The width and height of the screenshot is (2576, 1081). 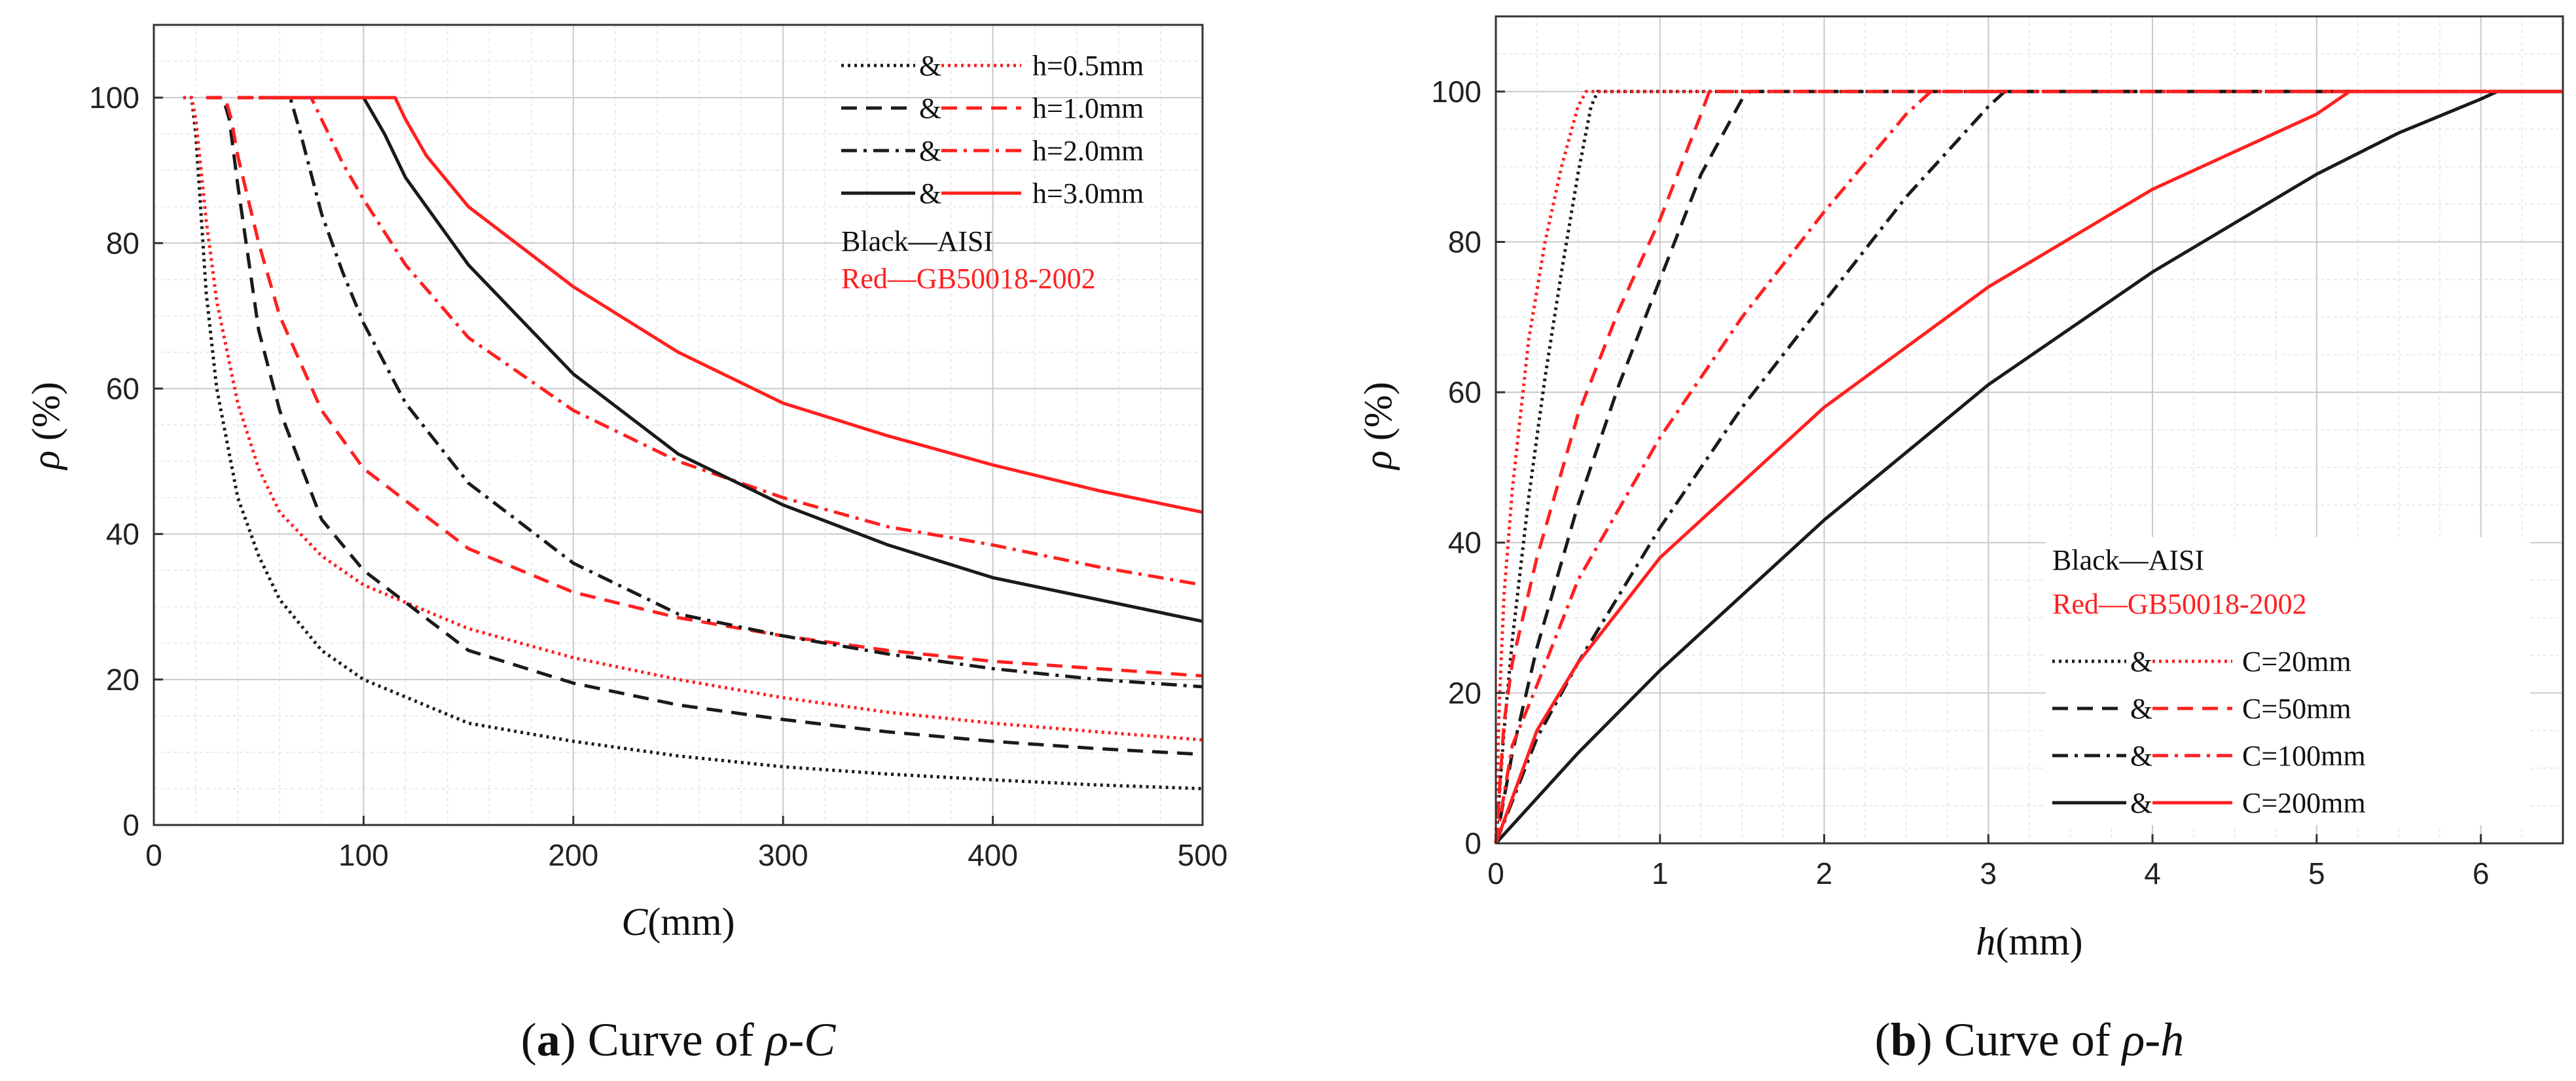 I want to click on legend-b-row-1: & C=50mm, so click(x=2201, y=709).